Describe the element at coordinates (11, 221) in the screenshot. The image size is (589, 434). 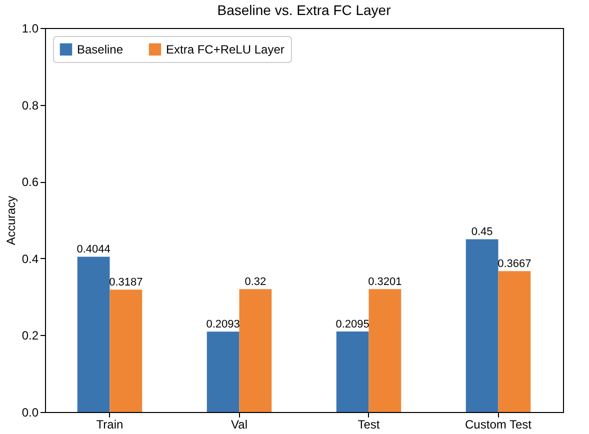
I see `y-axis-title: Accuracy` at that location.